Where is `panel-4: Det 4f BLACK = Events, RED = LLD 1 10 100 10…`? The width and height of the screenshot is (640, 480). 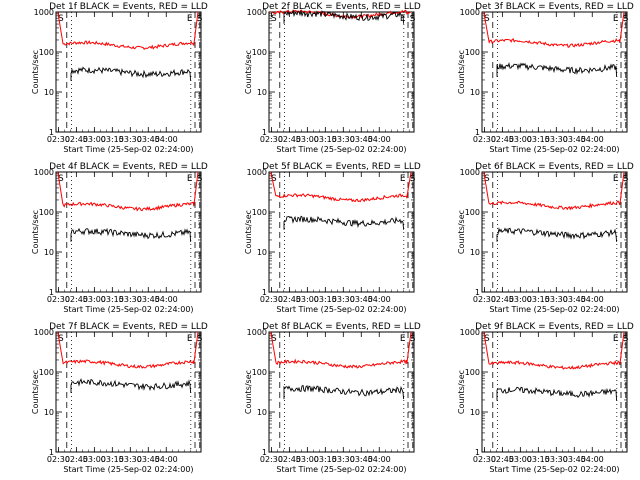 panel-4: Det 4f BLACK = Events, RED = LLD 1 10 100 10… is located at coordinates (119, 238).